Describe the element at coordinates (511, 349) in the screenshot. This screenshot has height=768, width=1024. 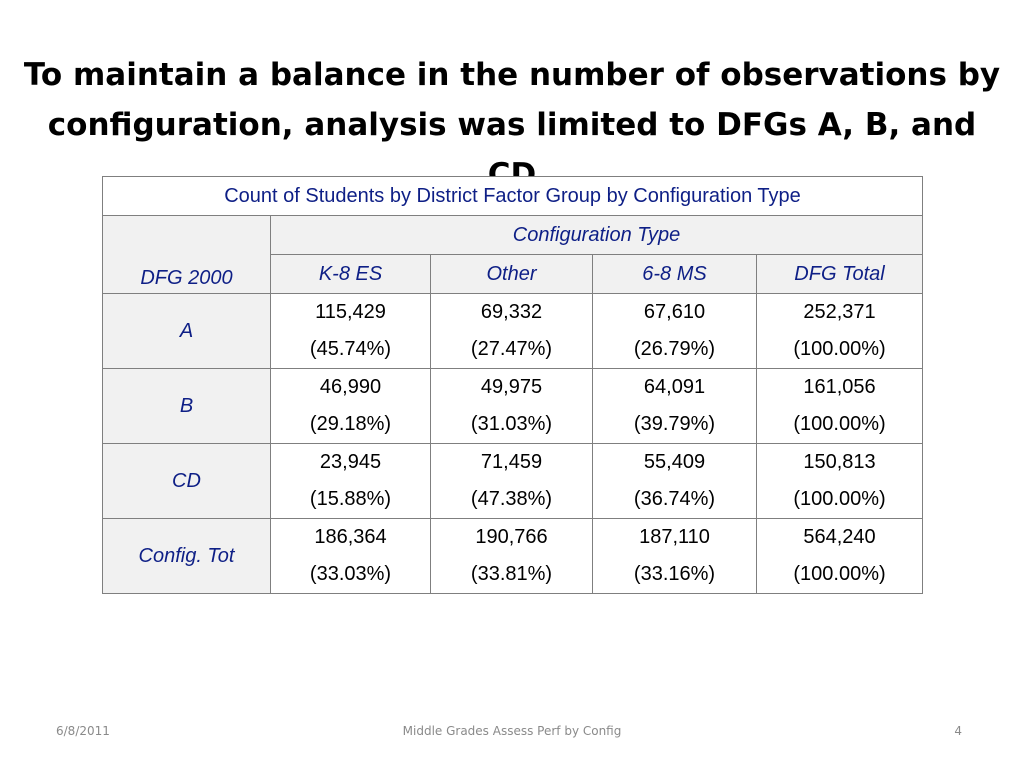
I see `cell-percent: (27.47%)` at that location.